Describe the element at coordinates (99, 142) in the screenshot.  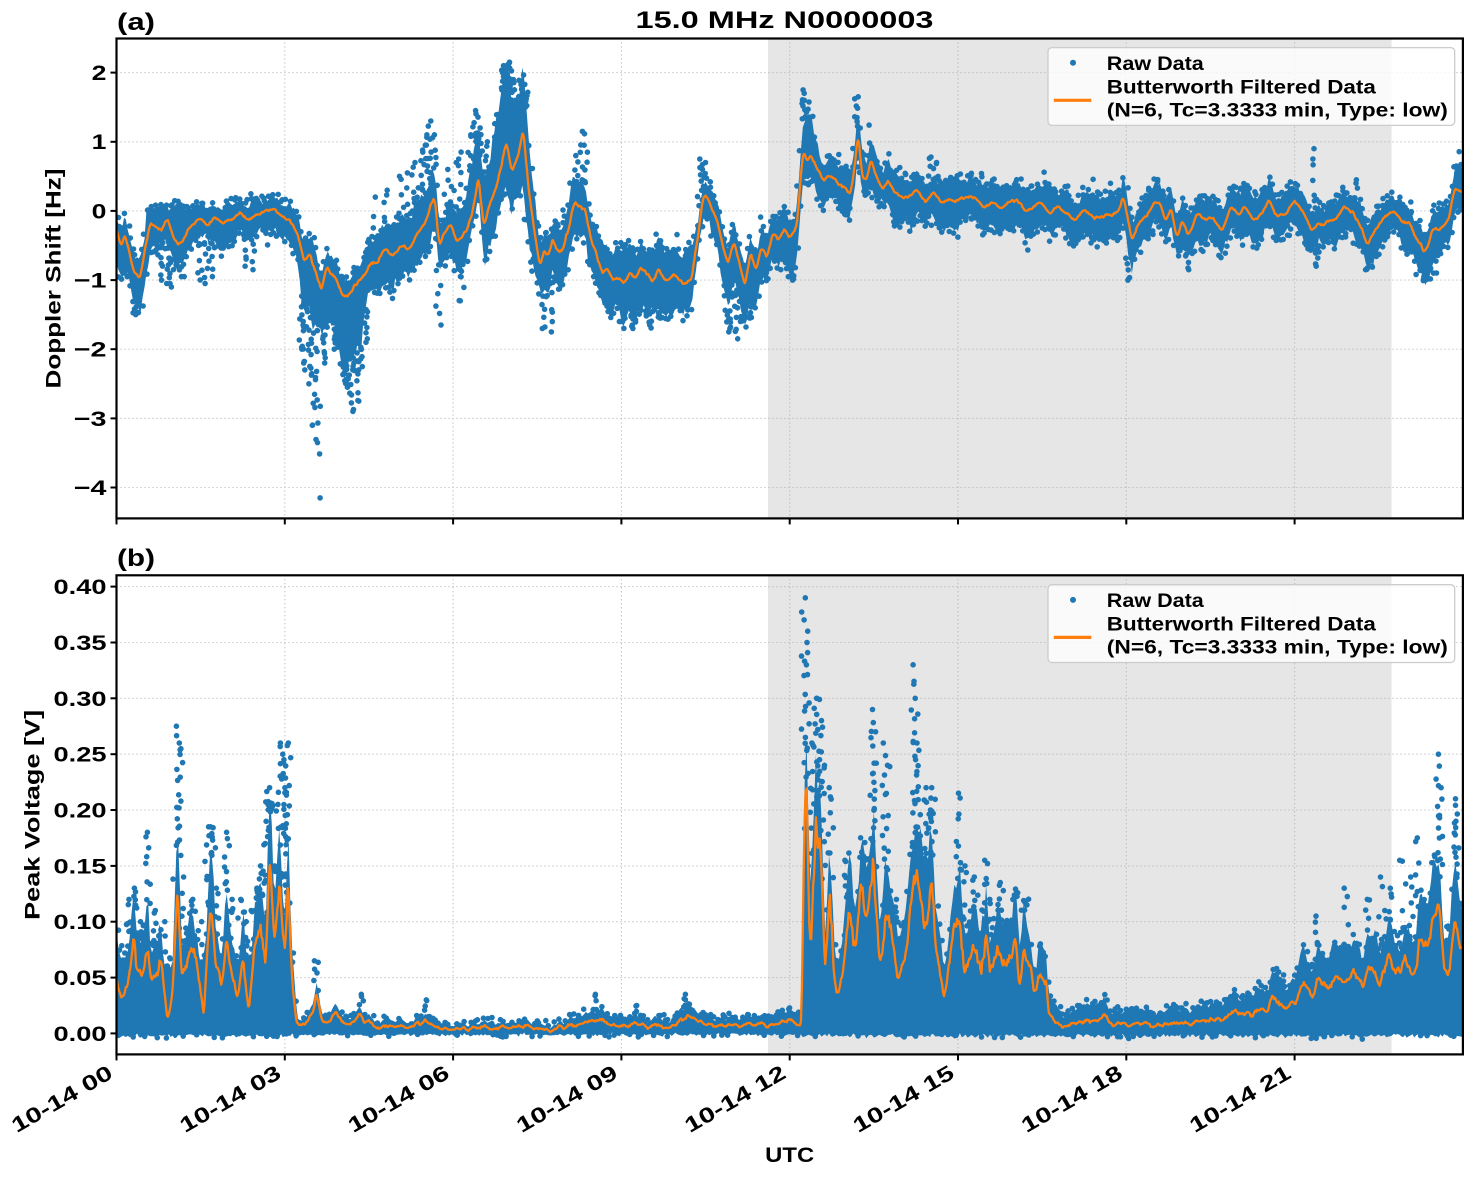
I see `svg-text: 1` at that location.